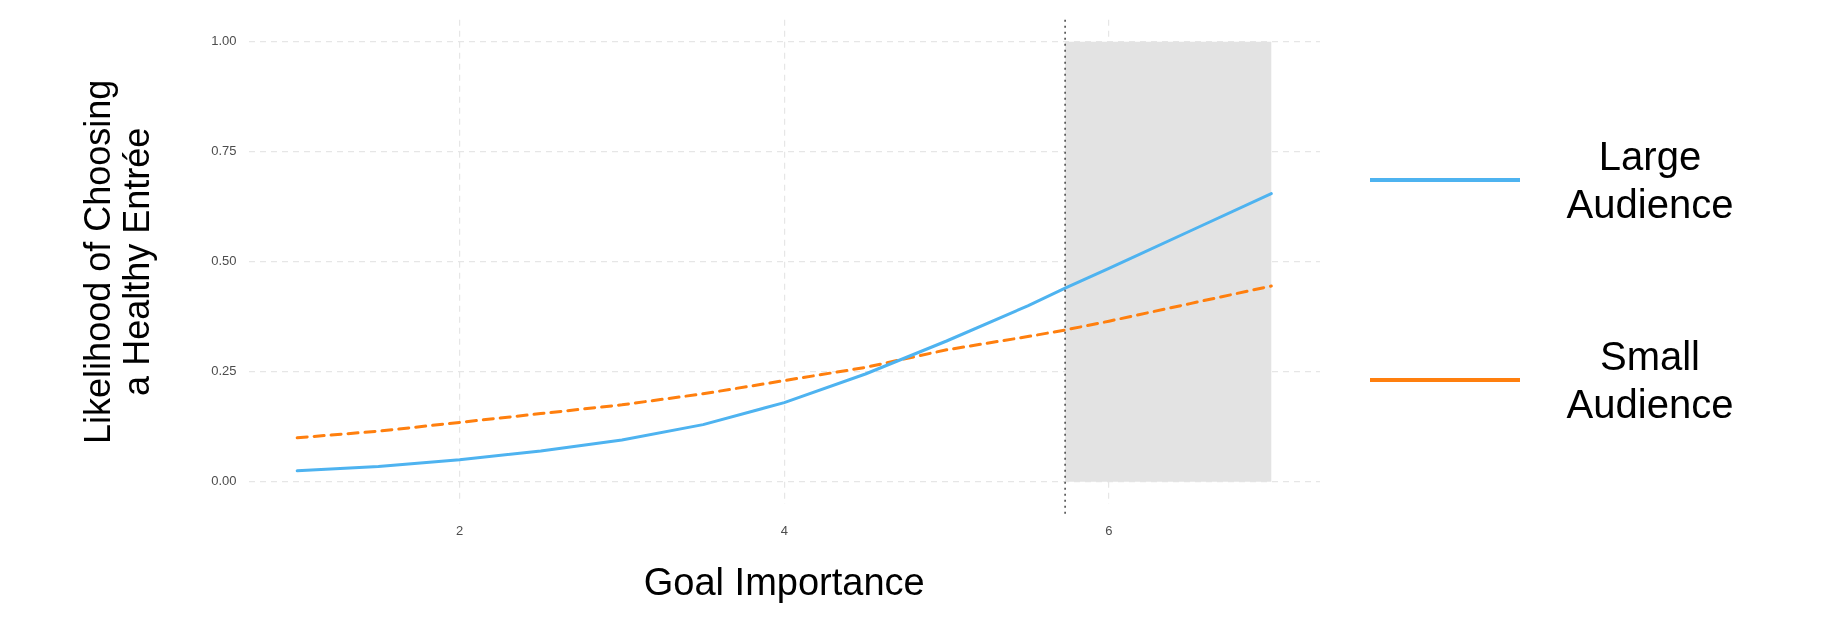 The height and width of the screenshot is (619, 1840). I want to click on x-tick-label: 2, so click(459, 531).